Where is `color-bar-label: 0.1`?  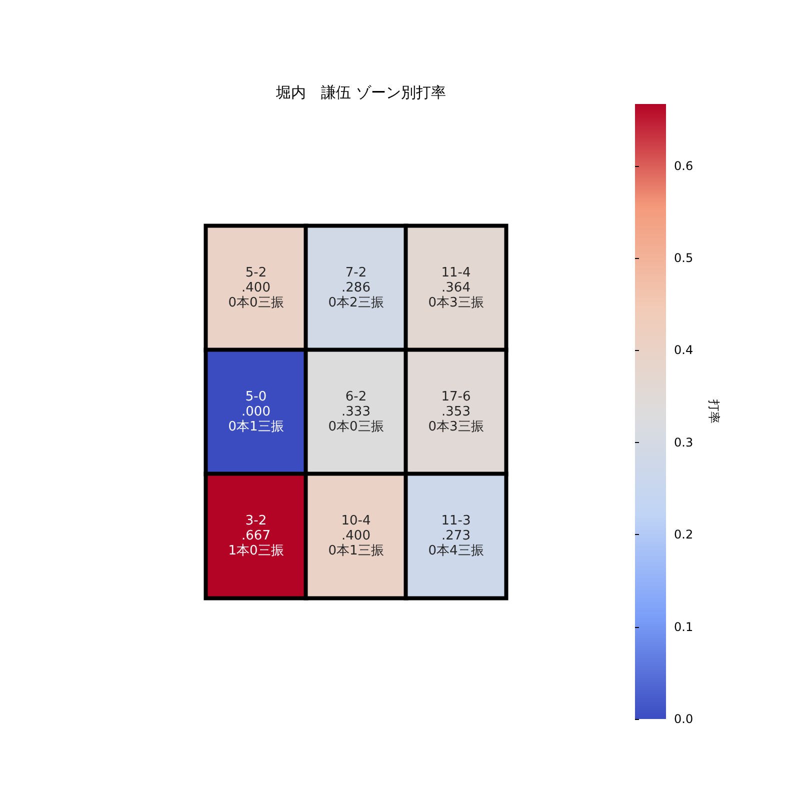 color-bar-label: 0.1 is located at coordinates (684, 627).